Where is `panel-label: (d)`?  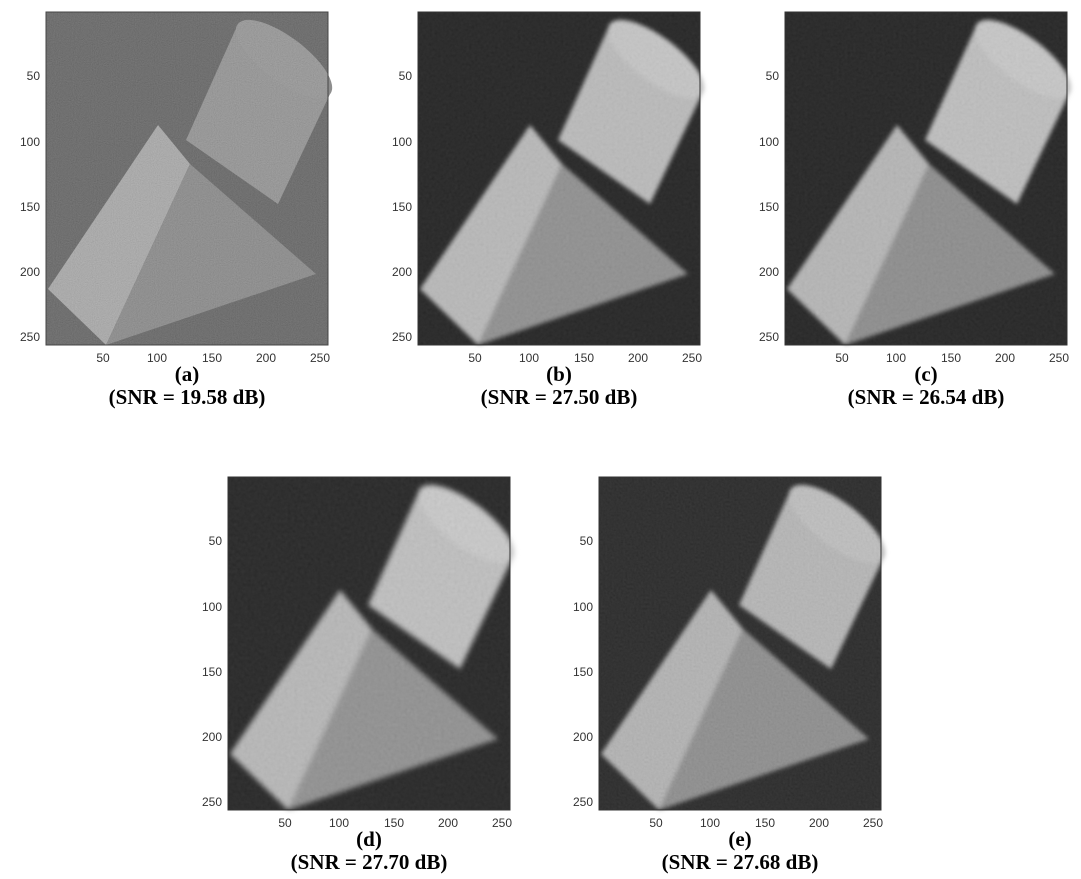 panel-label: (d) is located at coordinates (369, 839).